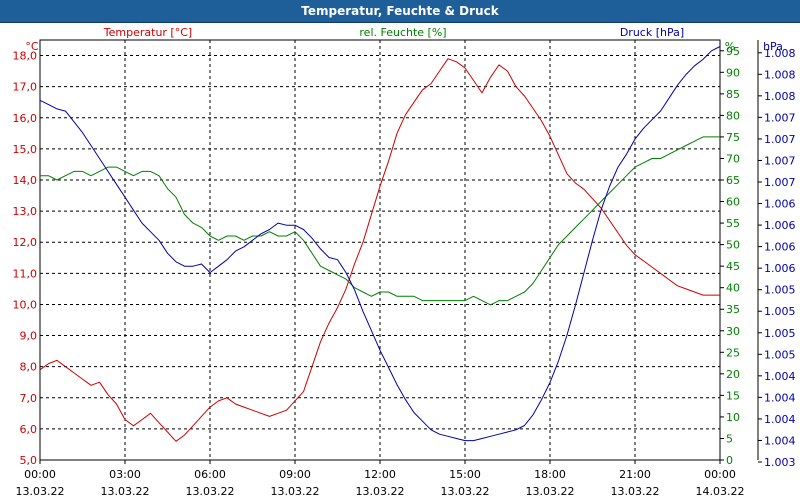 The image size is (800, 500). What do you see at coordinates (733, 417) in the screenshot?
I see `humidity-tick-label: 10` at bounding box center [733, 417].